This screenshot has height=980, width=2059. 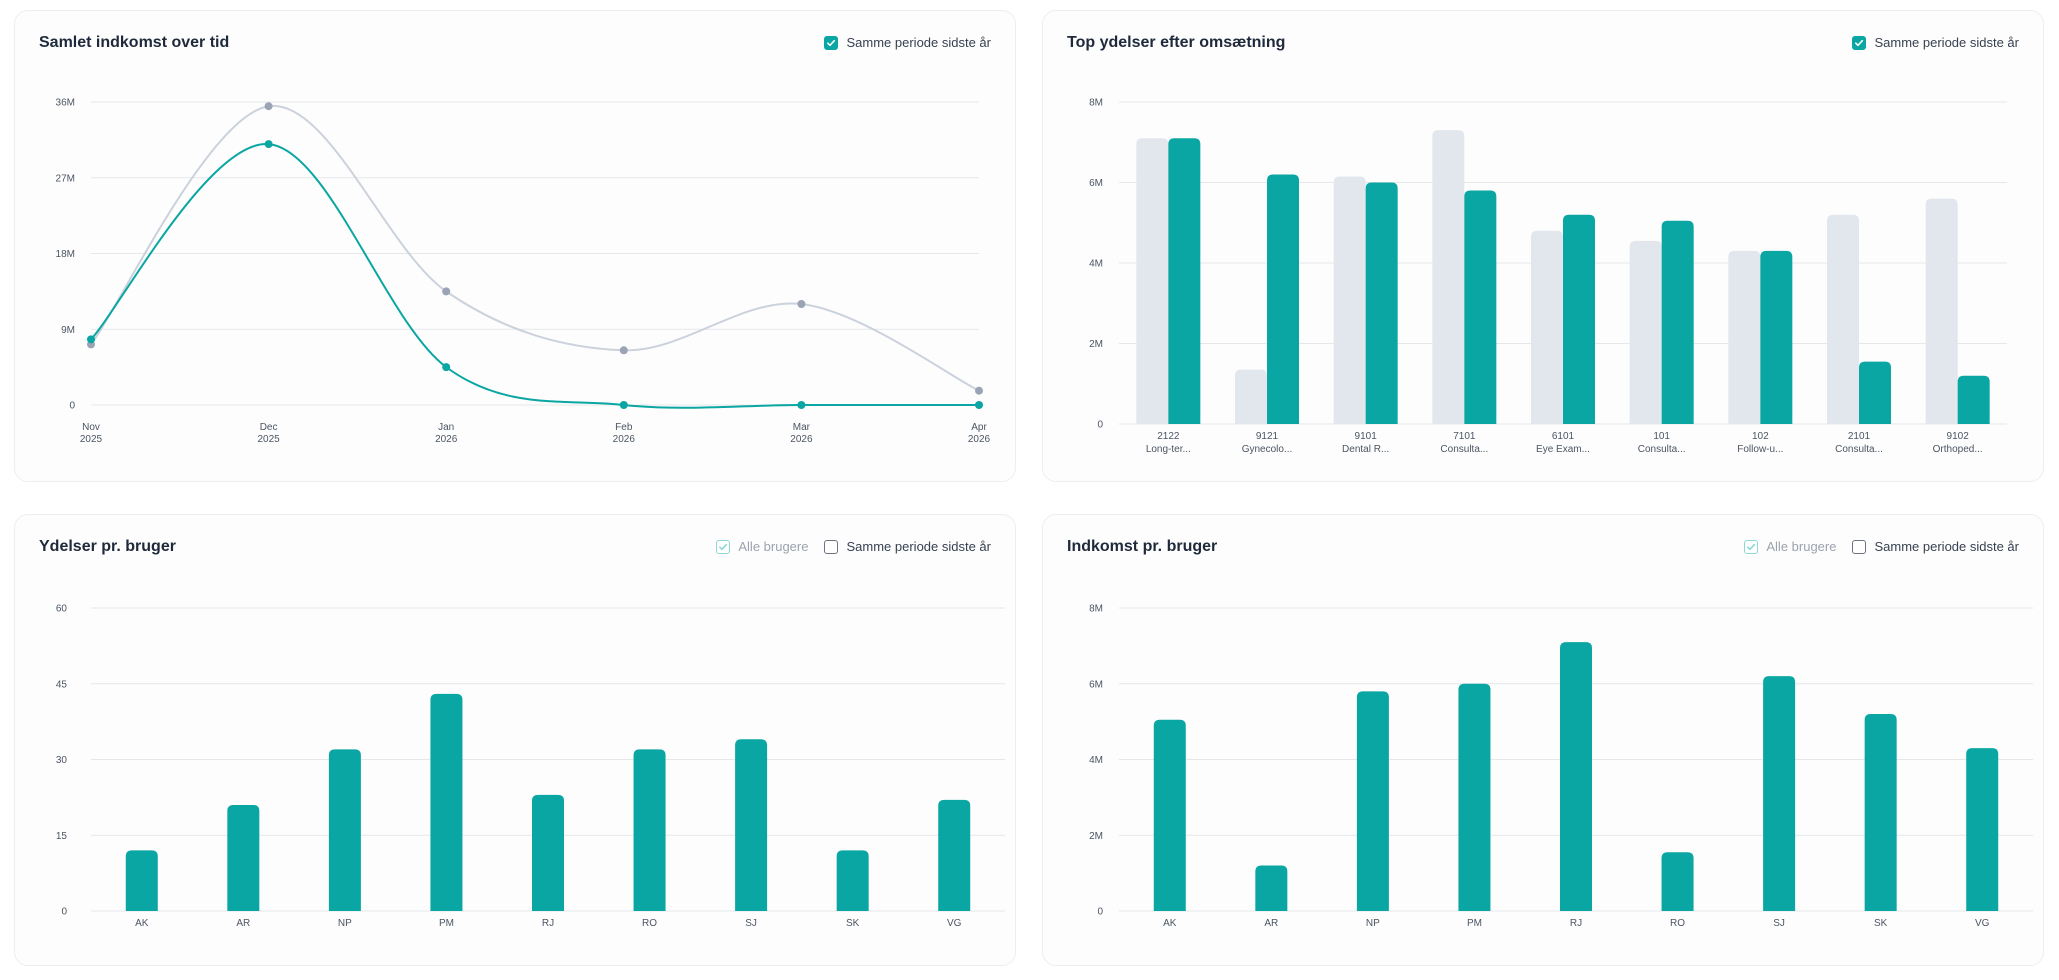 What do you see at coordinates (62, 836) in the screenshot?
I see `y-tick-label: 15` at bounding box center [62, 836].